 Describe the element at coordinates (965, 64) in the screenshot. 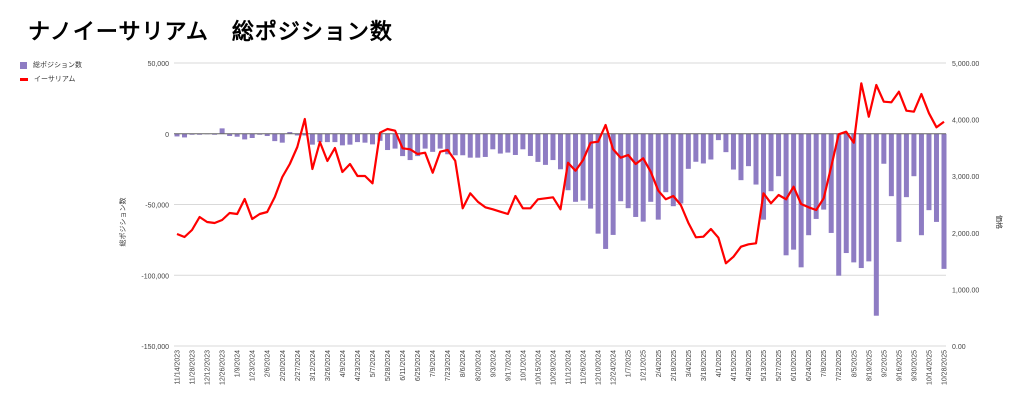

I see `y-right-tick-label: 5,000.00` at that location.